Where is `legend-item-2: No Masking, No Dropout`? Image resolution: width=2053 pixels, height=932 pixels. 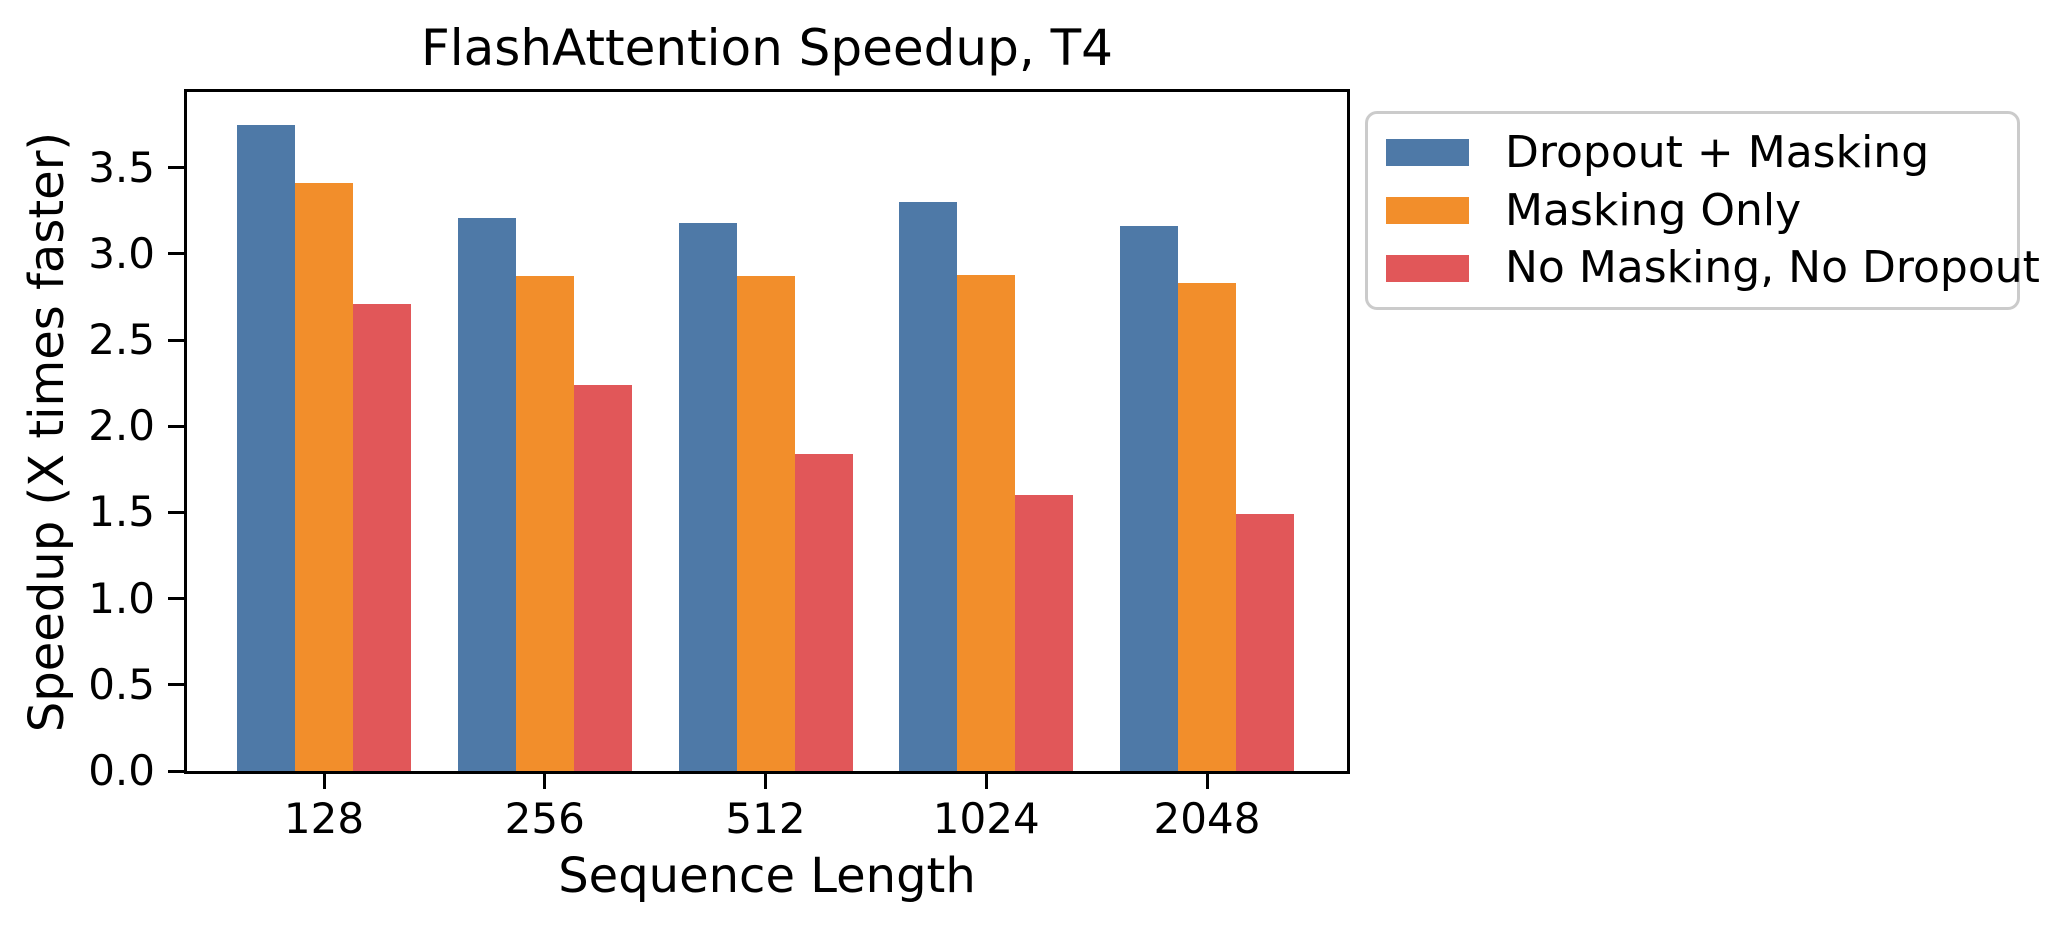
legend-item-2: No Masking, No Dropout is located at coordinates (1704, 268).